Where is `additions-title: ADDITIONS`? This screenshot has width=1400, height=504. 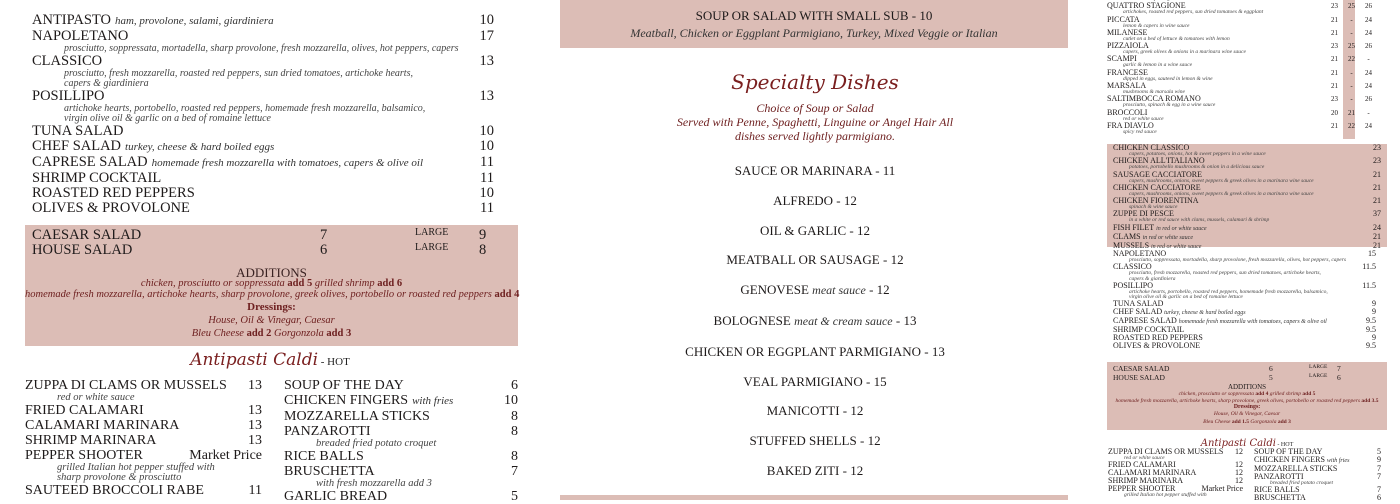 additions-title: ADDITIONS is located at coordinates (1247, 387).